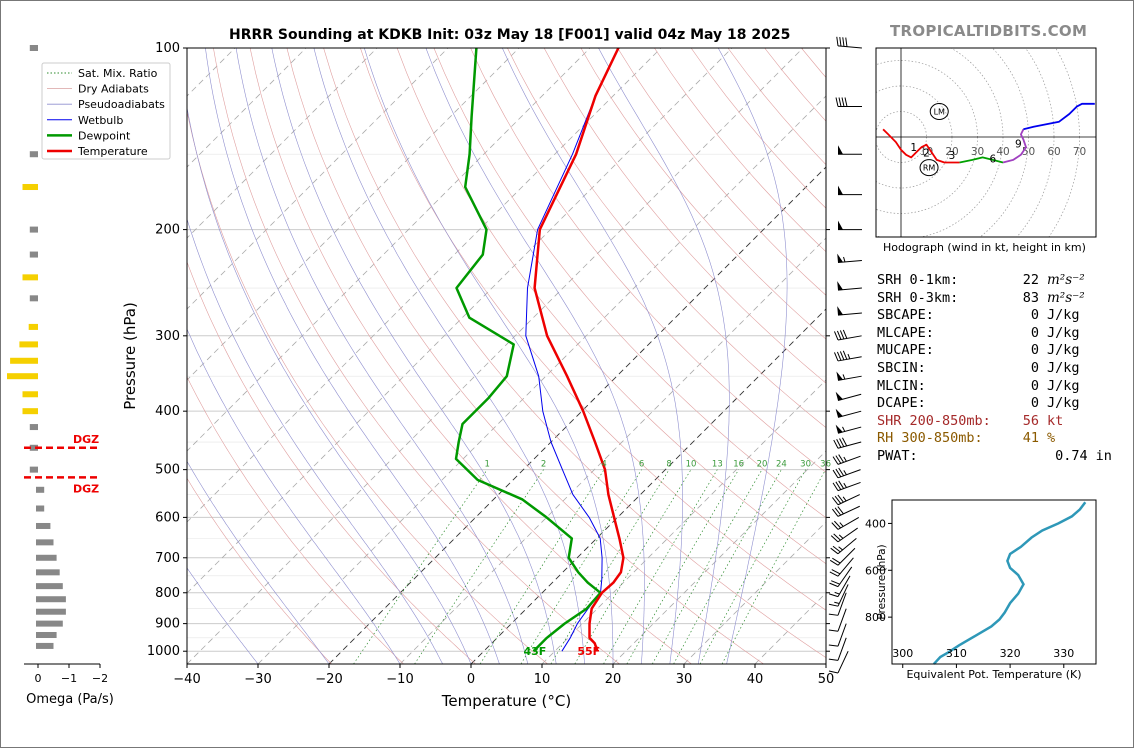 Image resolution: width=1134 pixels, height=748 pixels. I want to click on legend-label: Dewpoint, so click(104, 135).